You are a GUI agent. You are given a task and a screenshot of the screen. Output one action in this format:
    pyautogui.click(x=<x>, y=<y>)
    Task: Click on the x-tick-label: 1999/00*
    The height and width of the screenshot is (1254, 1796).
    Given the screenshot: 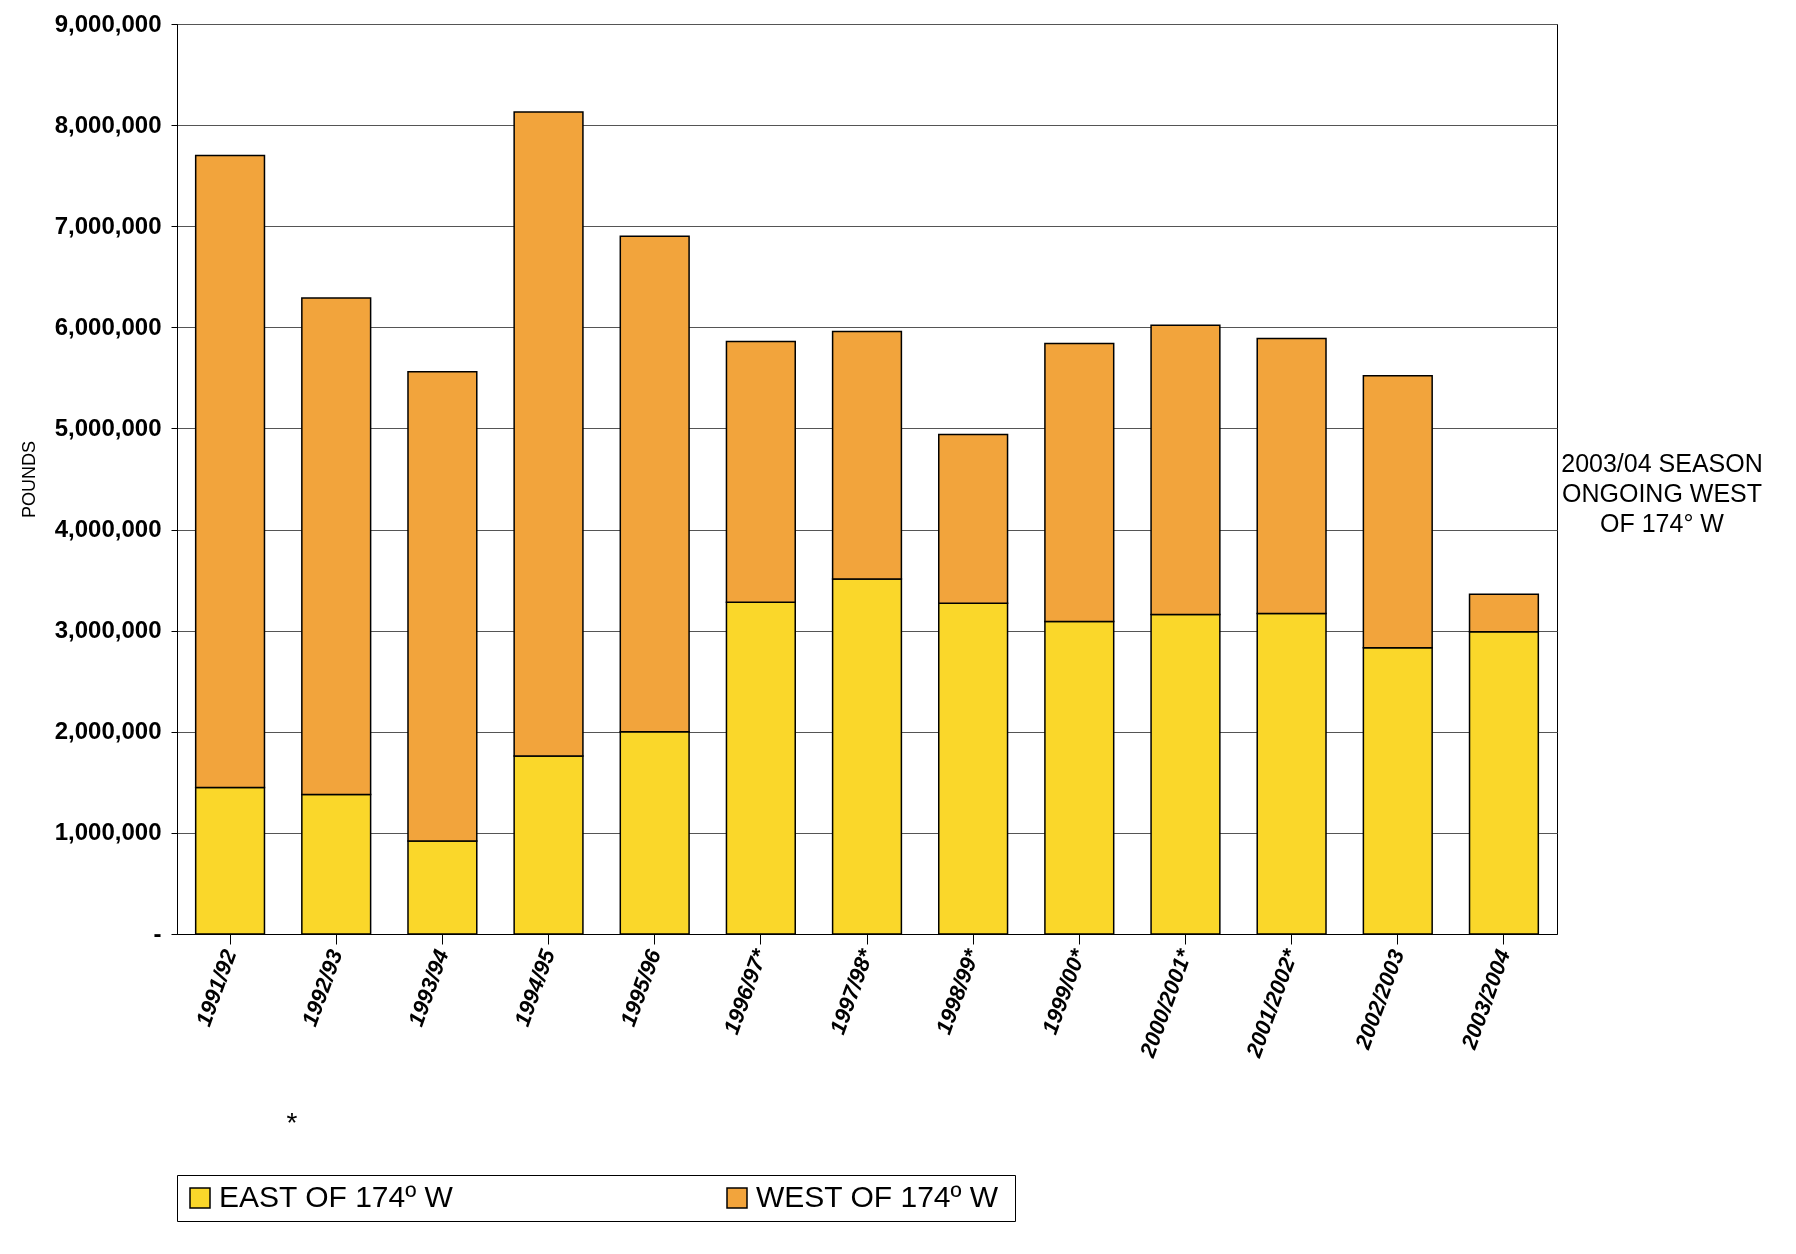 What is the action you would take?
    pyautogui.click(x=1064, y=991)
    